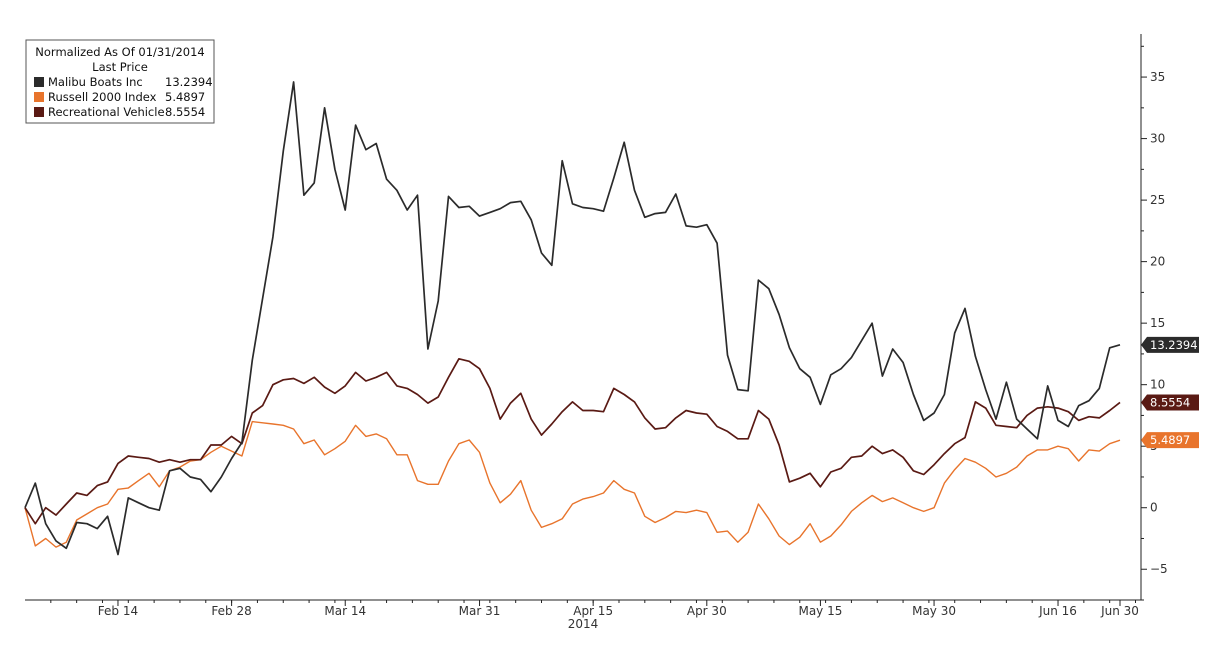  I want to click on x-tick-label: Apr 15, so click(593, 611).